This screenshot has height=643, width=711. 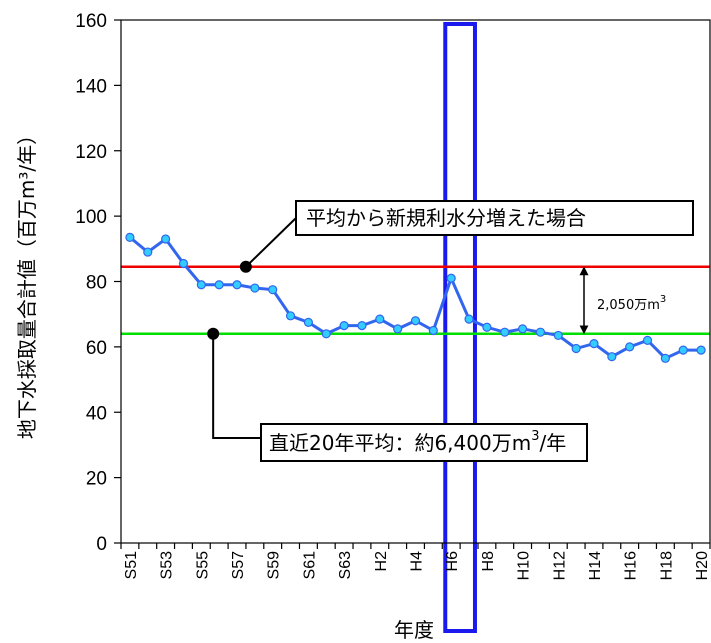 I want to click on x-tick-label: S57, so click(x=238, y=565).